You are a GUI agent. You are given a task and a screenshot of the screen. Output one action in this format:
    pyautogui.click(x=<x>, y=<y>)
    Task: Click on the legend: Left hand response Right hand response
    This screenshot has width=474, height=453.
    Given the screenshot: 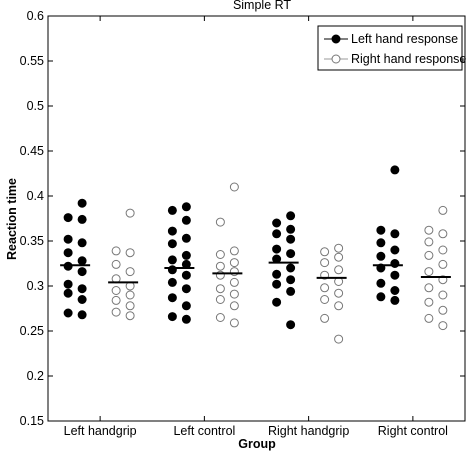 What is the action you would take?
    pyautogui.click(x=391, y=48)
    